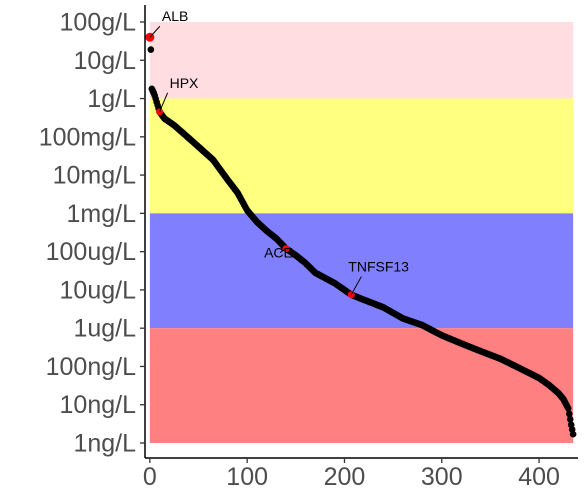 The height and width of the screenshot is (488, 587). I want to click on y-tick-label: 100ng/L, so click(91, 367).